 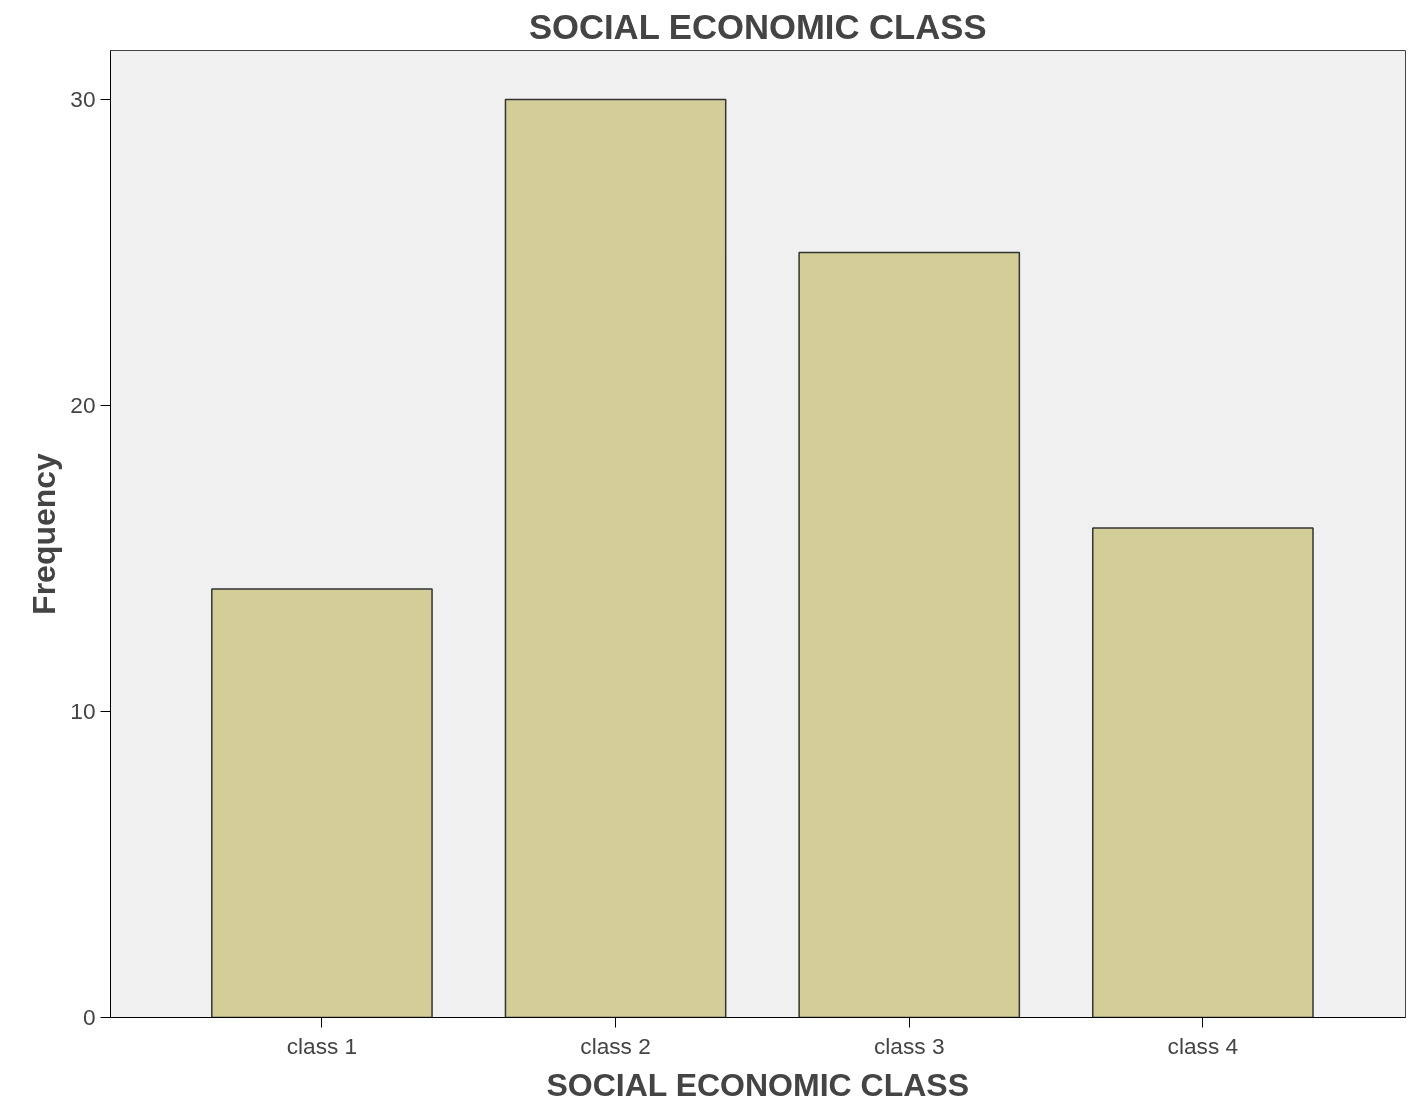 What do you see at coordinates (83, 98) in the screenshot?
I see `y-tick-label: 30` at bounding box center [83, 98].